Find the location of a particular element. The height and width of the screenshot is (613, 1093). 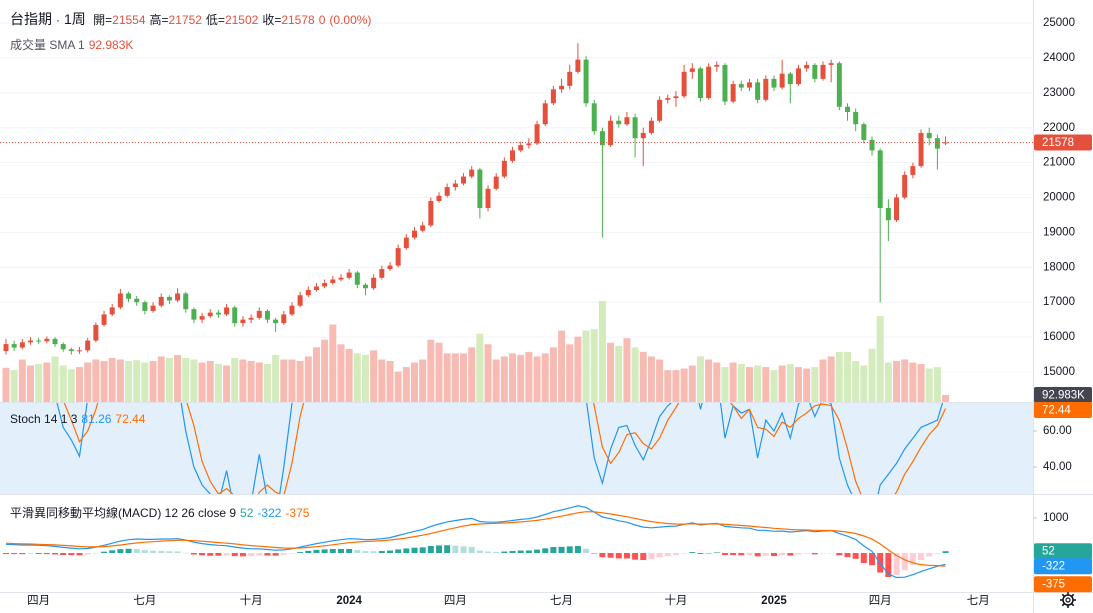

interval: 1周 is located at coordinates (75, 19).